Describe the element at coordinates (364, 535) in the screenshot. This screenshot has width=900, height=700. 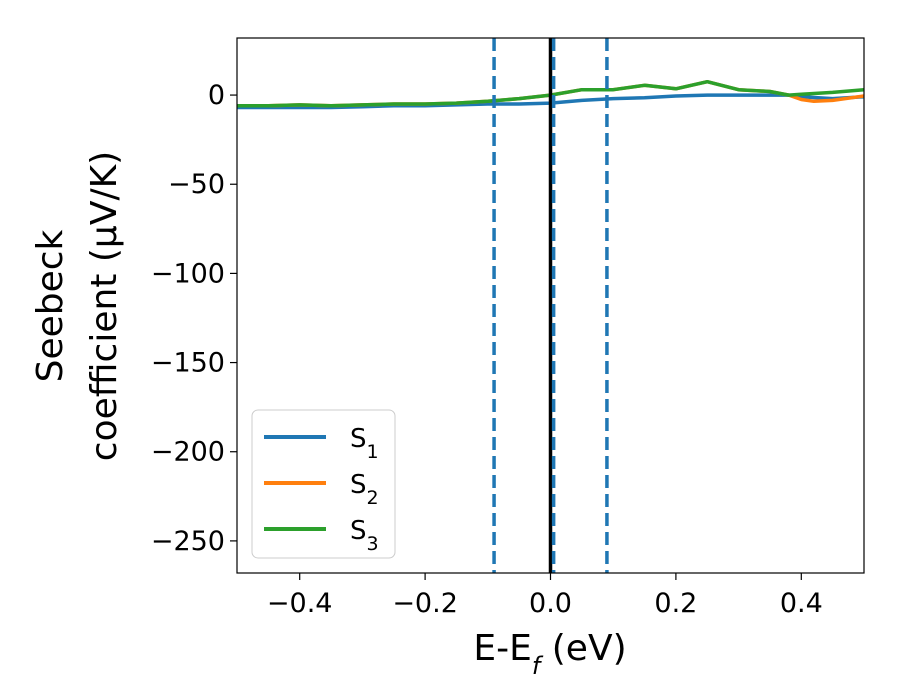
I see `legend-label-s3: S3` at that location.